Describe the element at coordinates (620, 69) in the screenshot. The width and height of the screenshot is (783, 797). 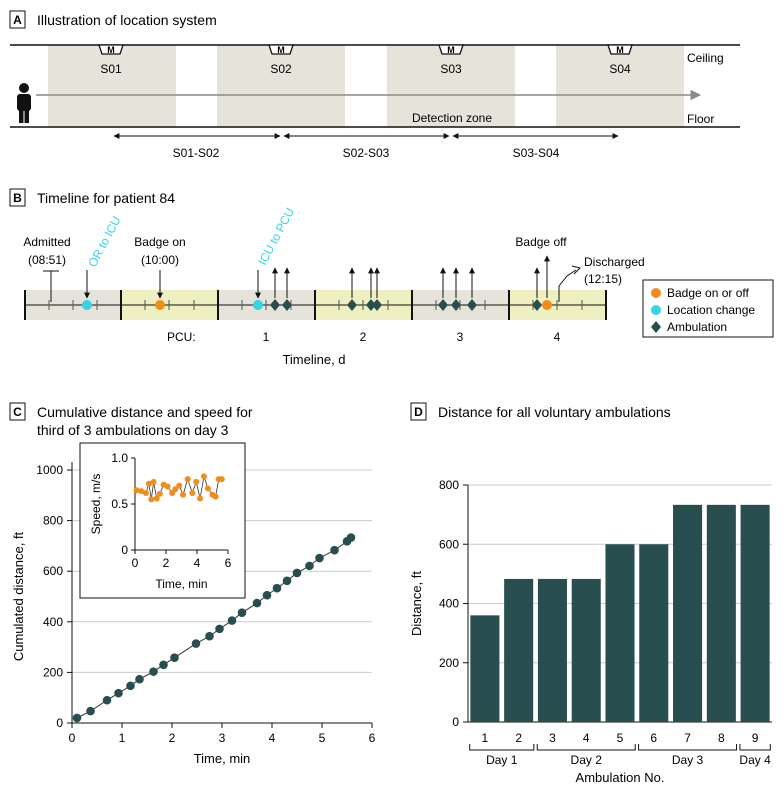
I see `sensor-label-s04: S04` at that location.